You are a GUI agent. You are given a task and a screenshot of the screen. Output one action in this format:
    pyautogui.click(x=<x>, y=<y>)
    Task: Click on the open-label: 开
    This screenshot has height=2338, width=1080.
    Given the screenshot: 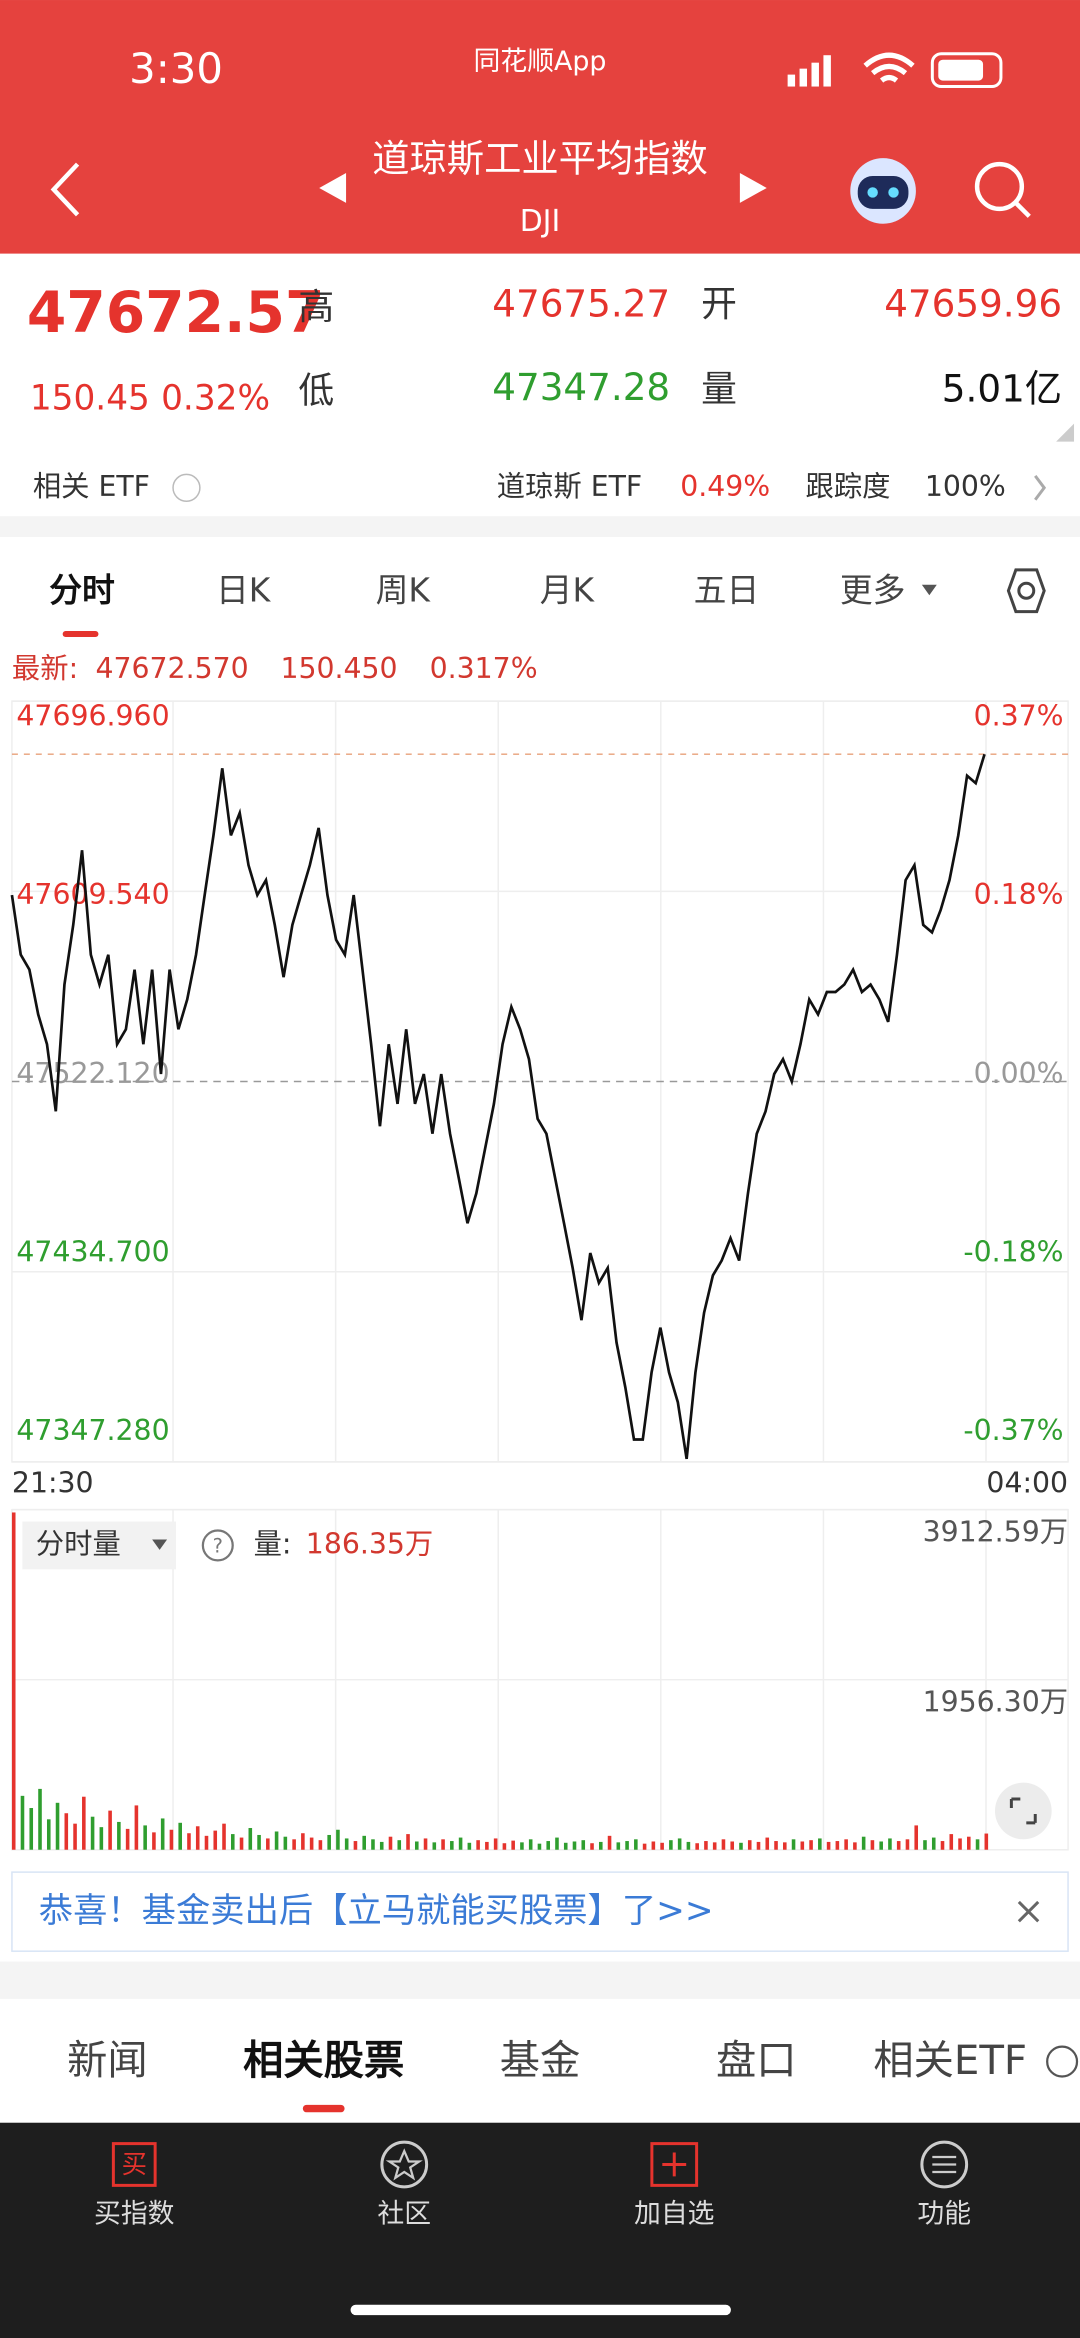 What is the action you would take?
    pyautogui.click(x=719, y=304)
    